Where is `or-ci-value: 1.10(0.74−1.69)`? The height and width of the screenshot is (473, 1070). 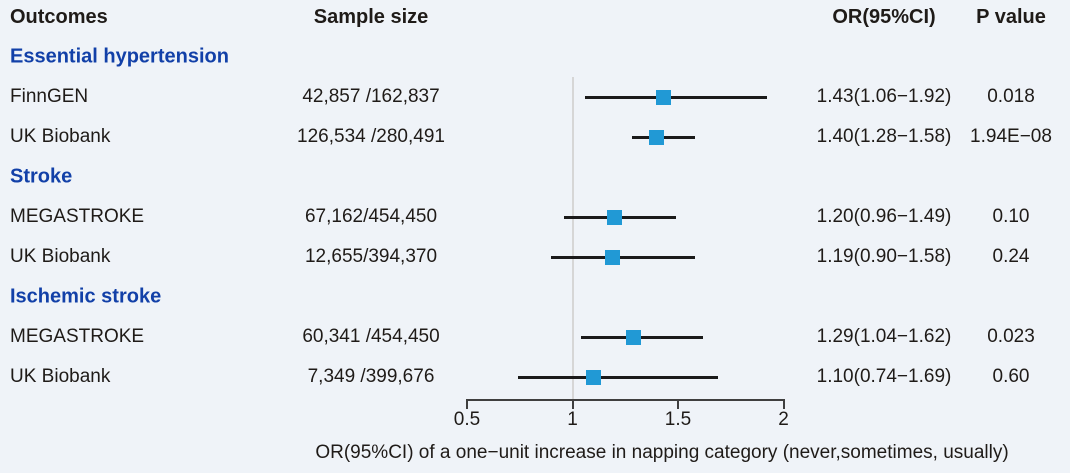 or-ci-value: 1.10(0.74−1.69) is located at coordinates (884, 376).